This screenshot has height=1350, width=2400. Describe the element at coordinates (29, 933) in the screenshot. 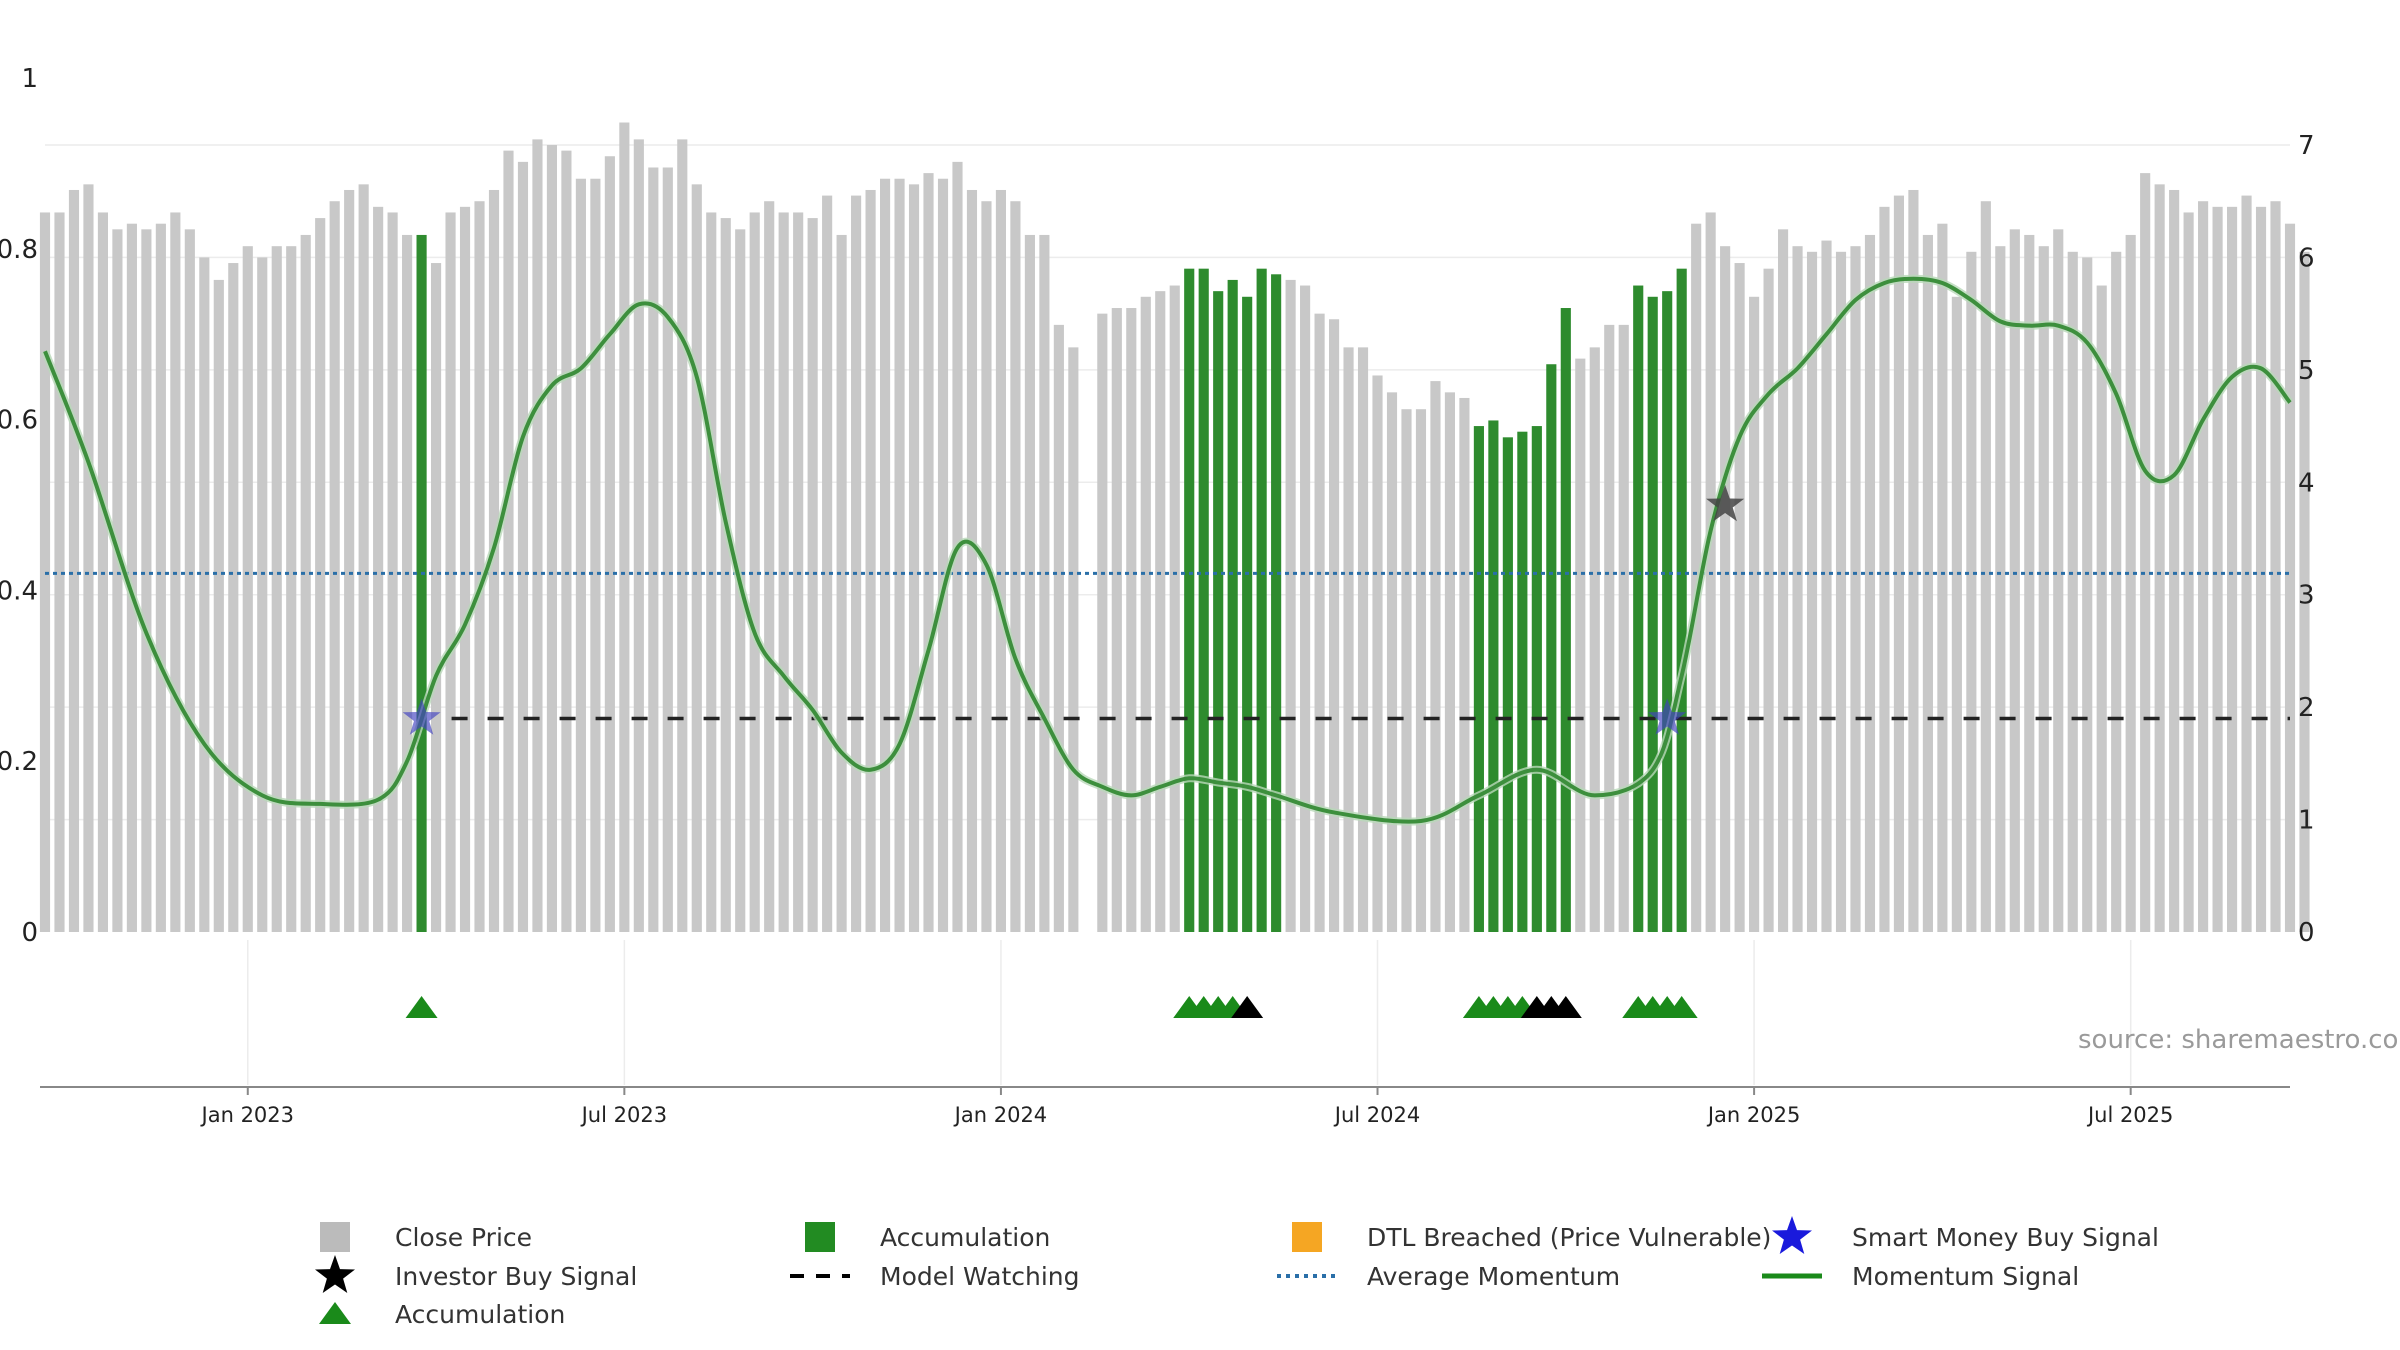

I see `left-tick-label: 0` at that location.